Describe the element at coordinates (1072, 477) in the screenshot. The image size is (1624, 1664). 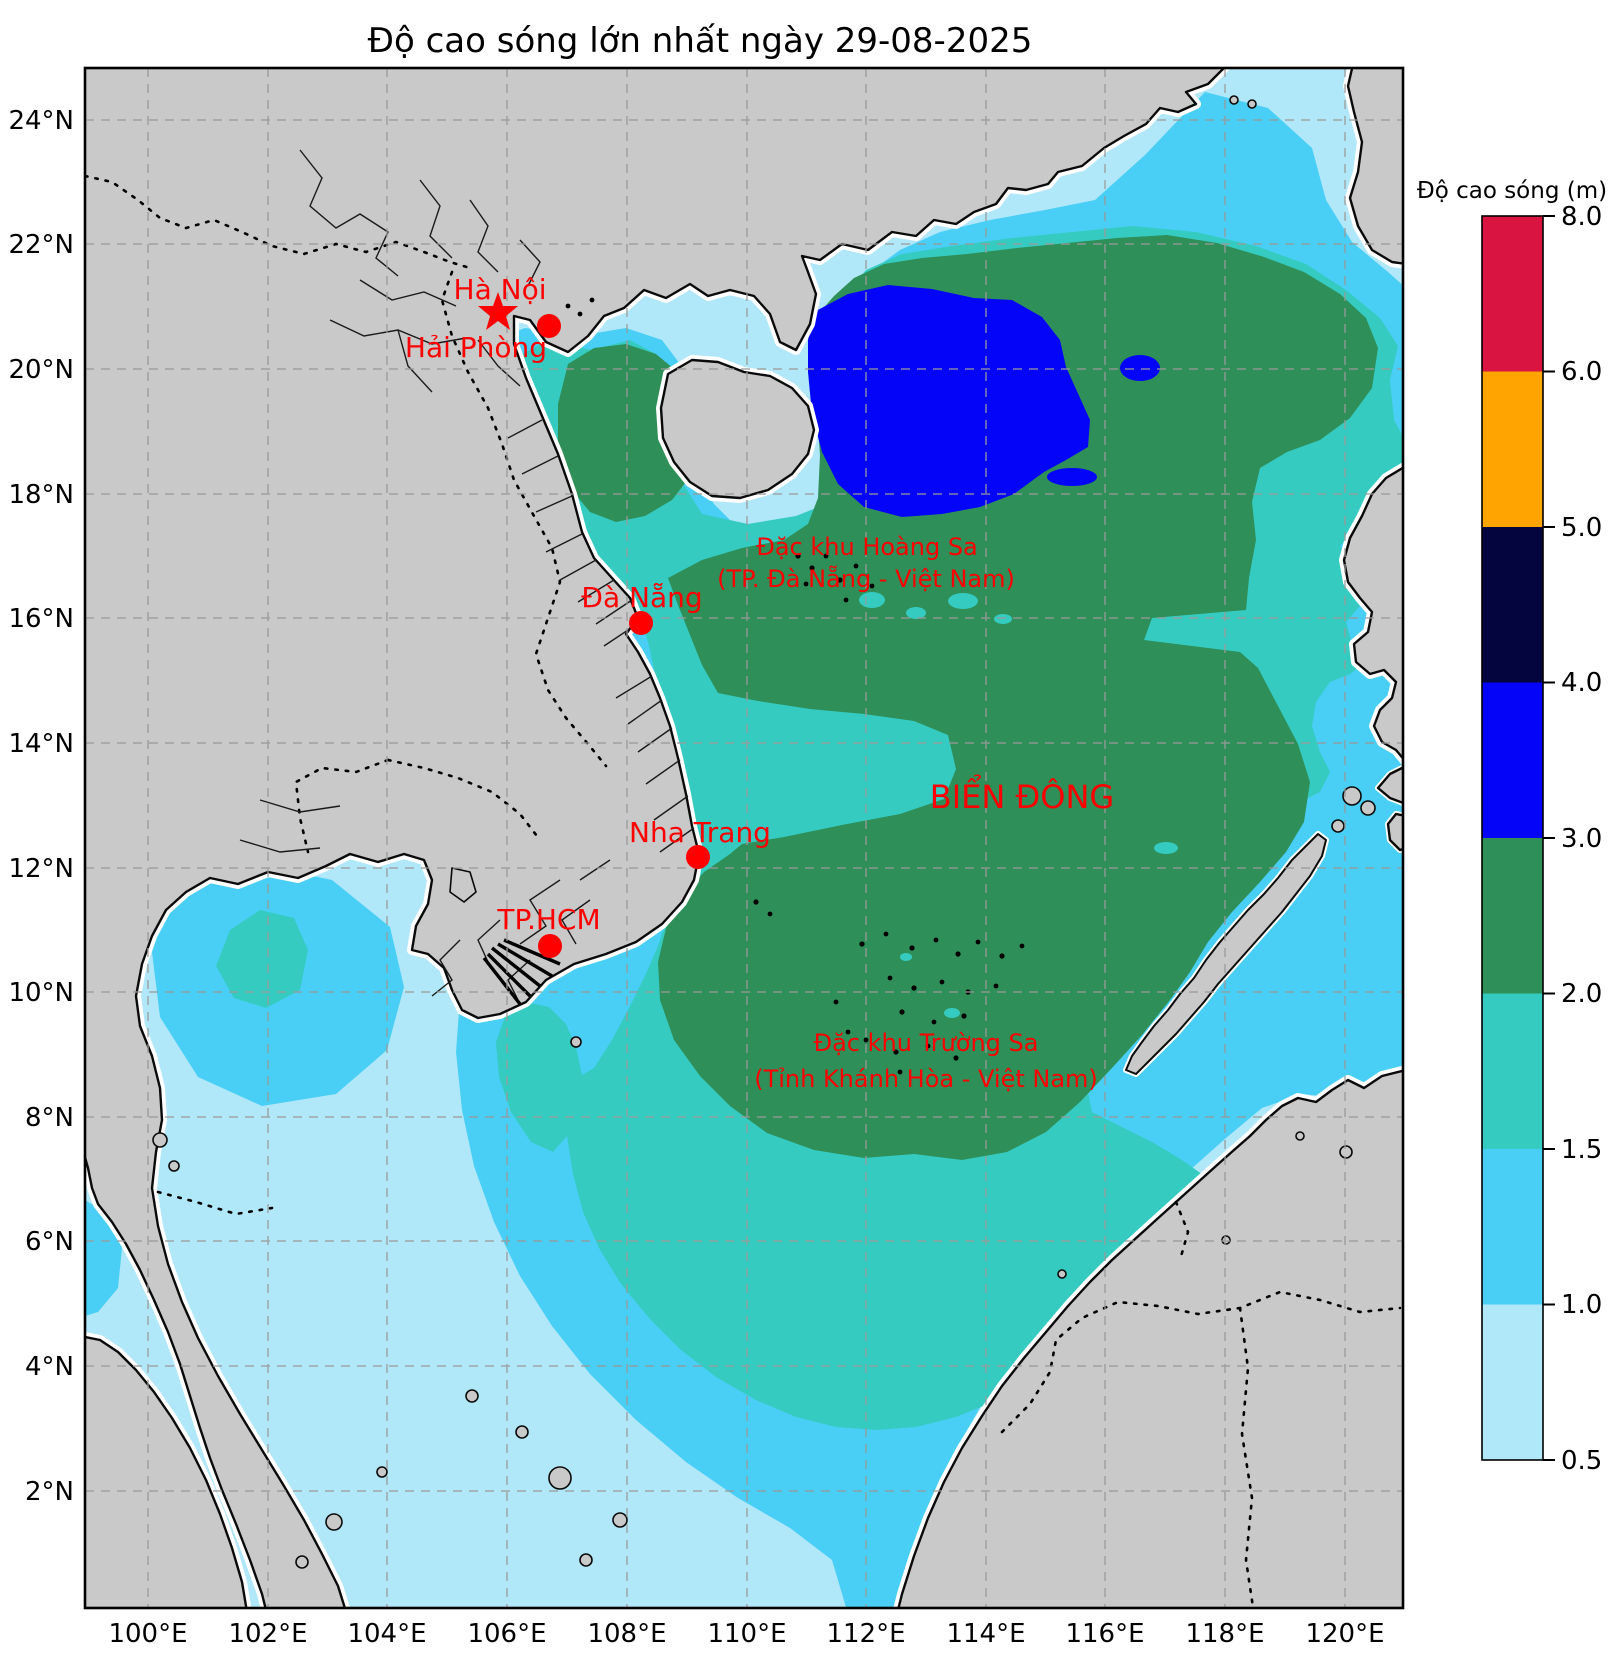
I see `wave-region-blue-spot-south` at that location.